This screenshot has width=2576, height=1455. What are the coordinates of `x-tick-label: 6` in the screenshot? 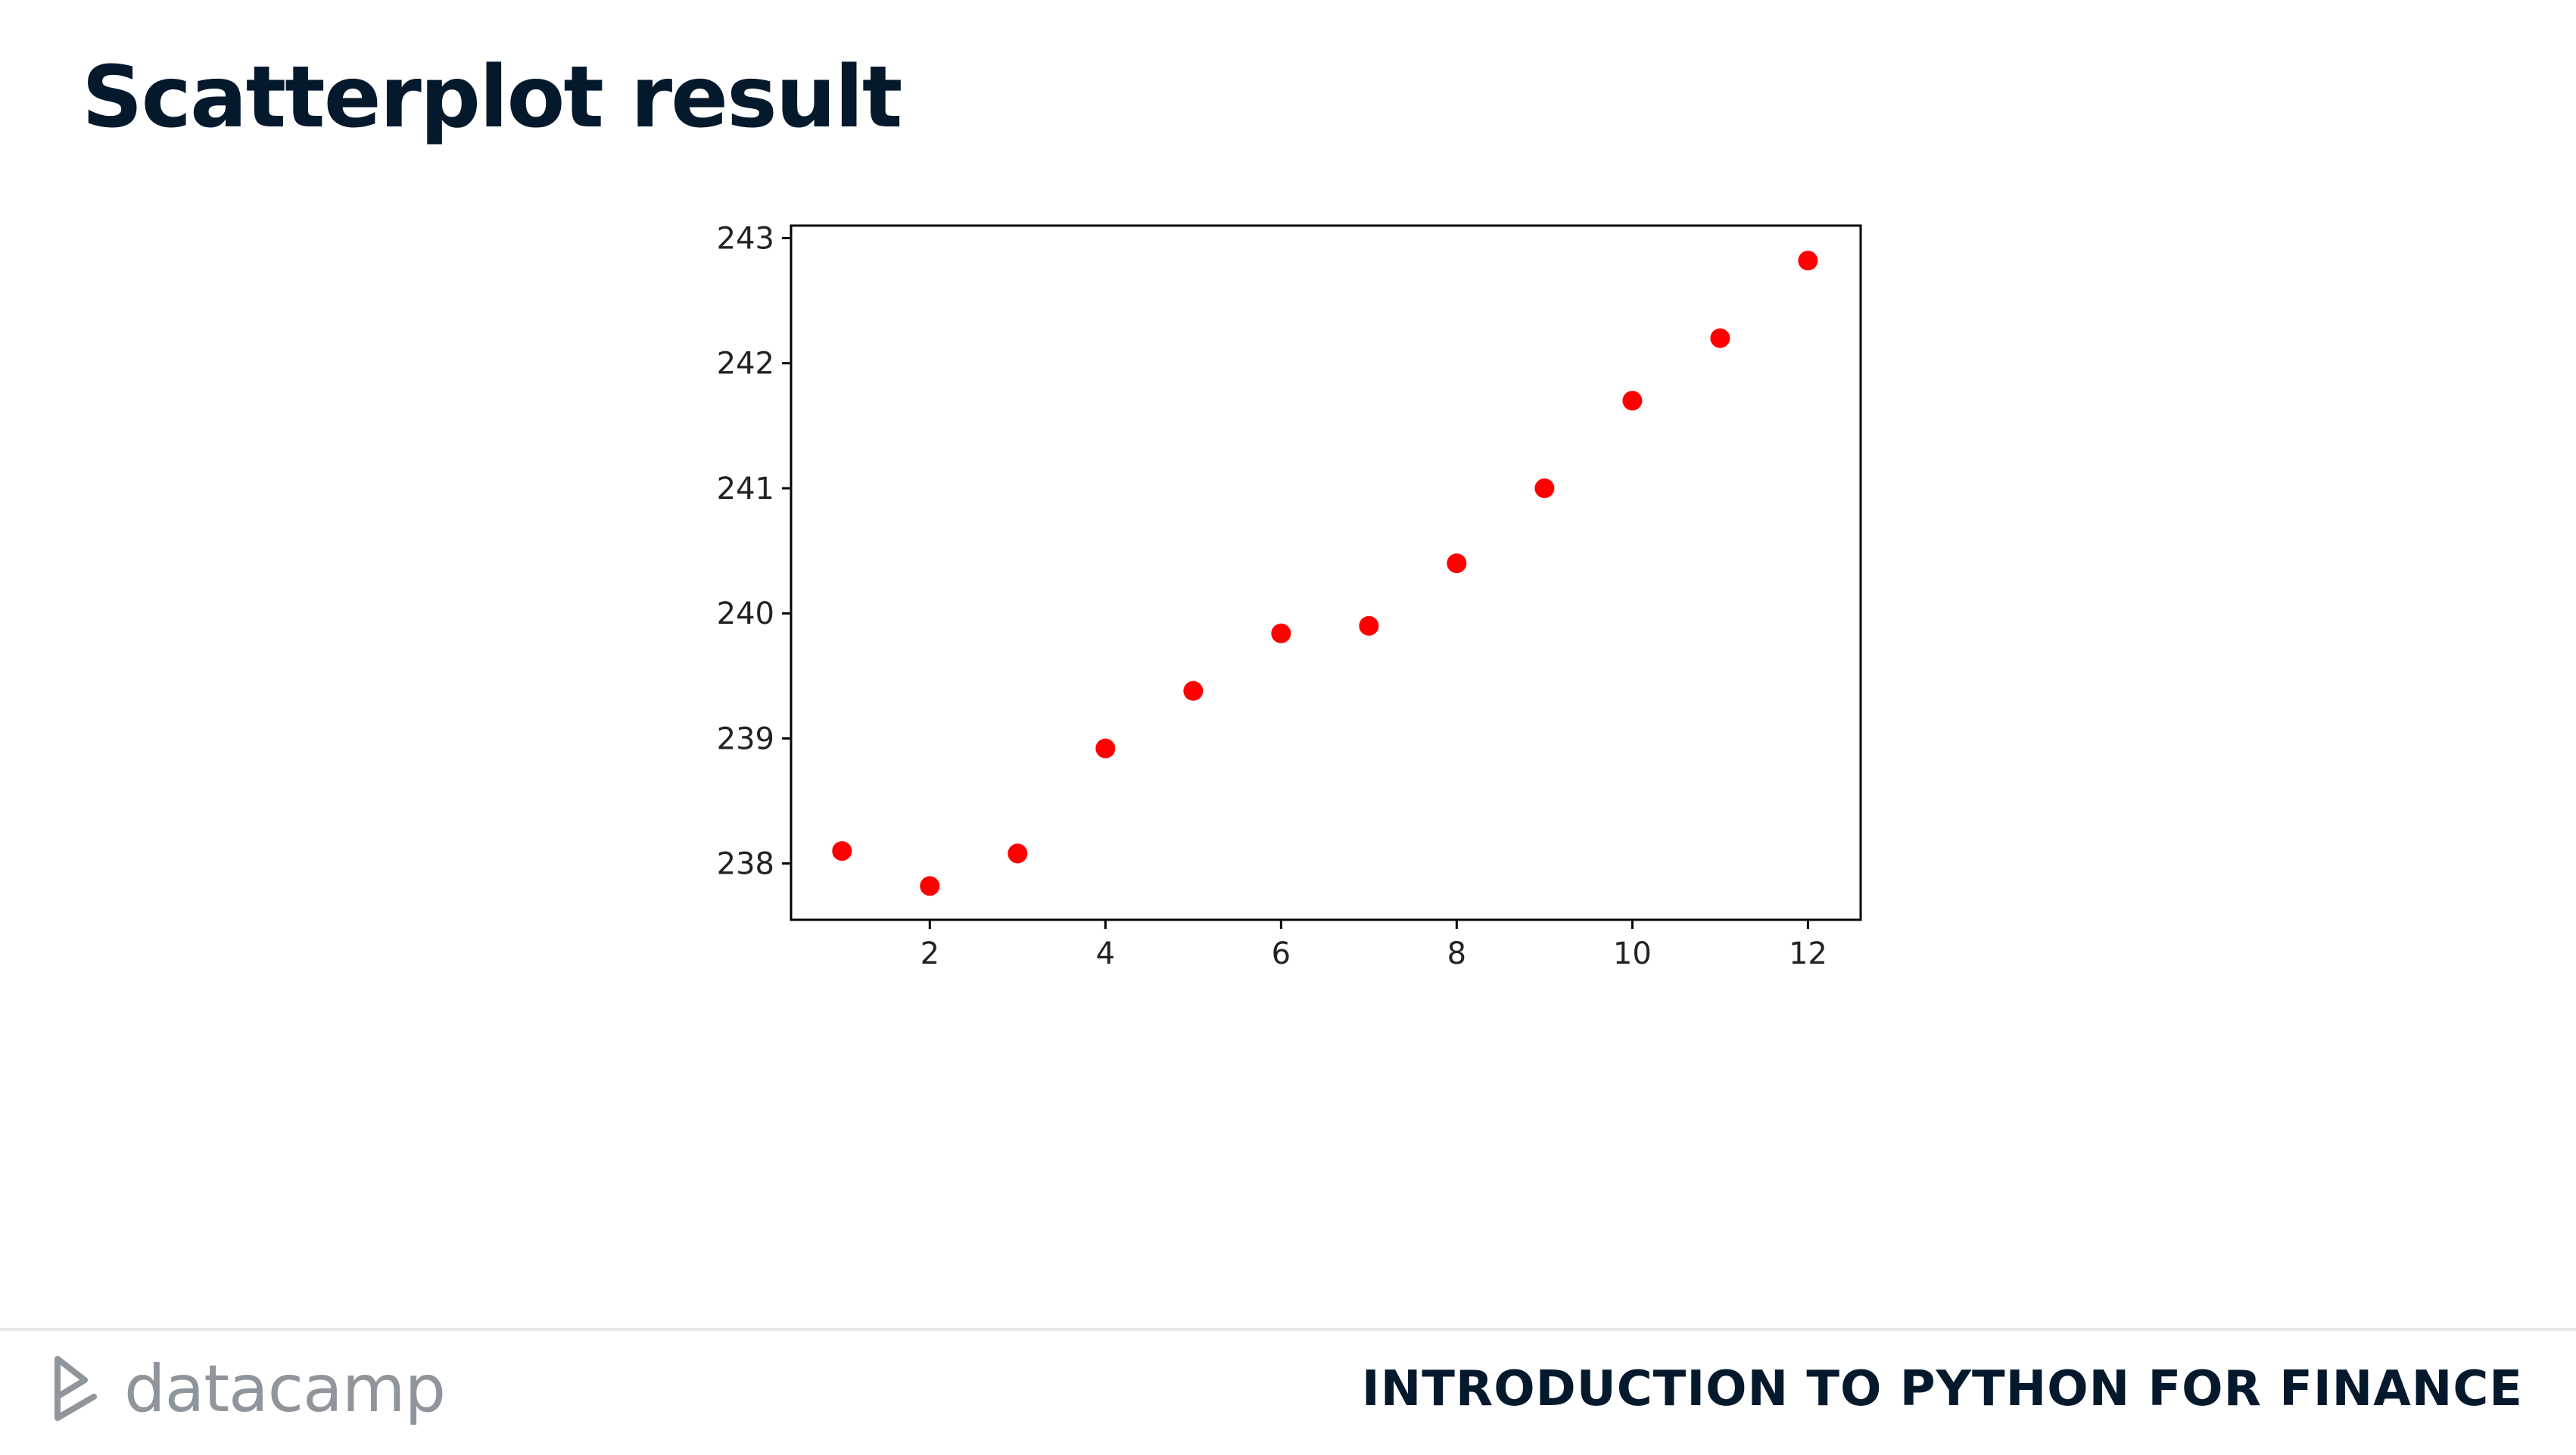 It's located at (1281, 953).